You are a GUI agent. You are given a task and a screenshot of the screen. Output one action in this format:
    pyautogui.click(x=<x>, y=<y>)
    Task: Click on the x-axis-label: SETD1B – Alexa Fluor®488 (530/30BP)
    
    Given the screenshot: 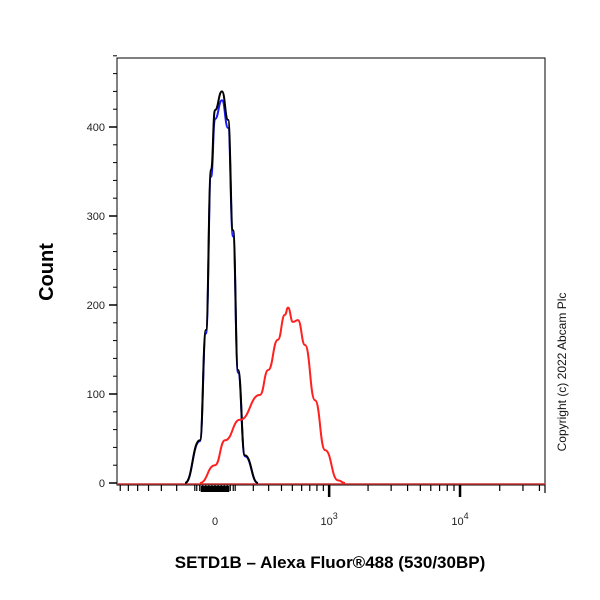 What is the action you would take?
    pyautogui.click(x=330, y=562)
    